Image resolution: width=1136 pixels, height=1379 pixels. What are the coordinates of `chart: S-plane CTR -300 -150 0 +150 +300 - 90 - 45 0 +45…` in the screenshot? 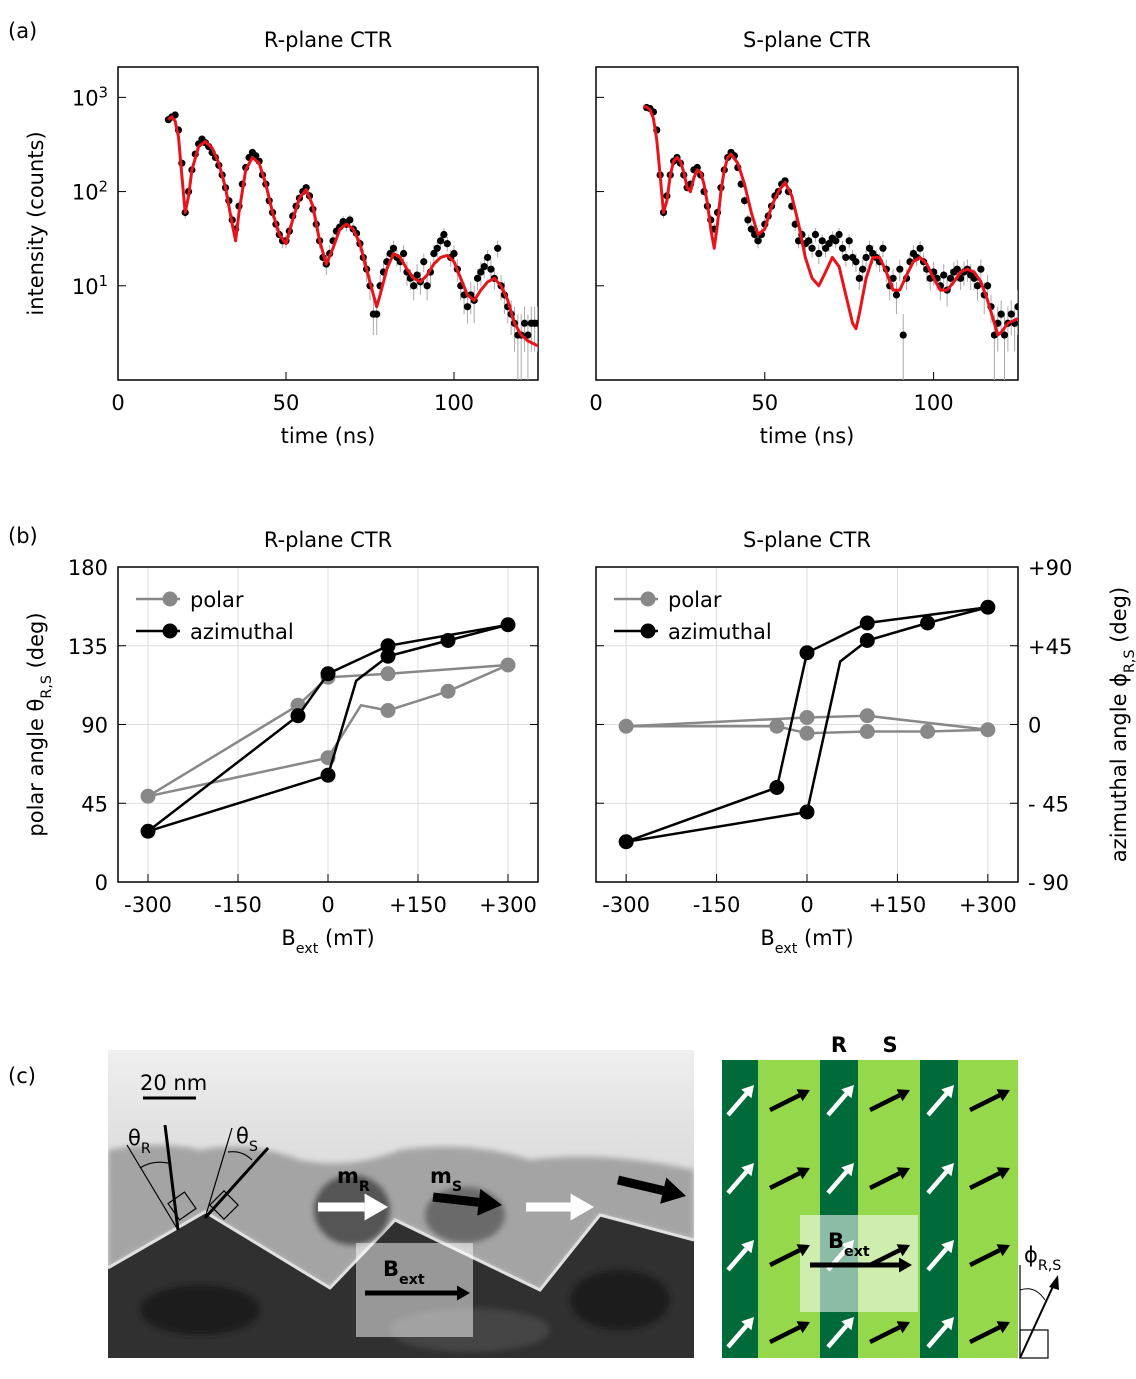 It's located at (865, 742).